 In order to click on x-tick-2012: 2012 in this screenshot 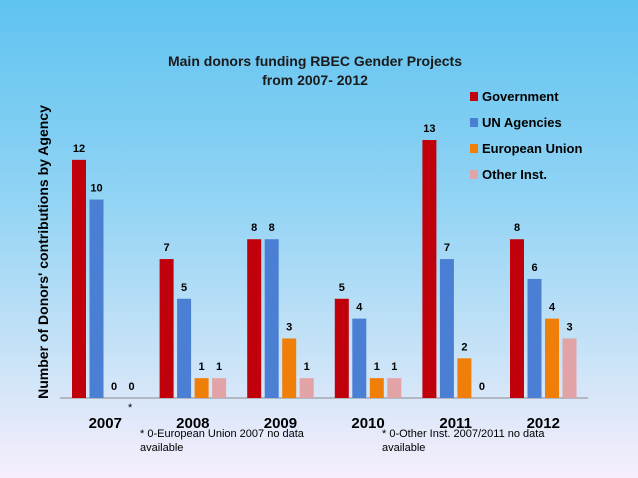, I will do `click(543, 423)`.